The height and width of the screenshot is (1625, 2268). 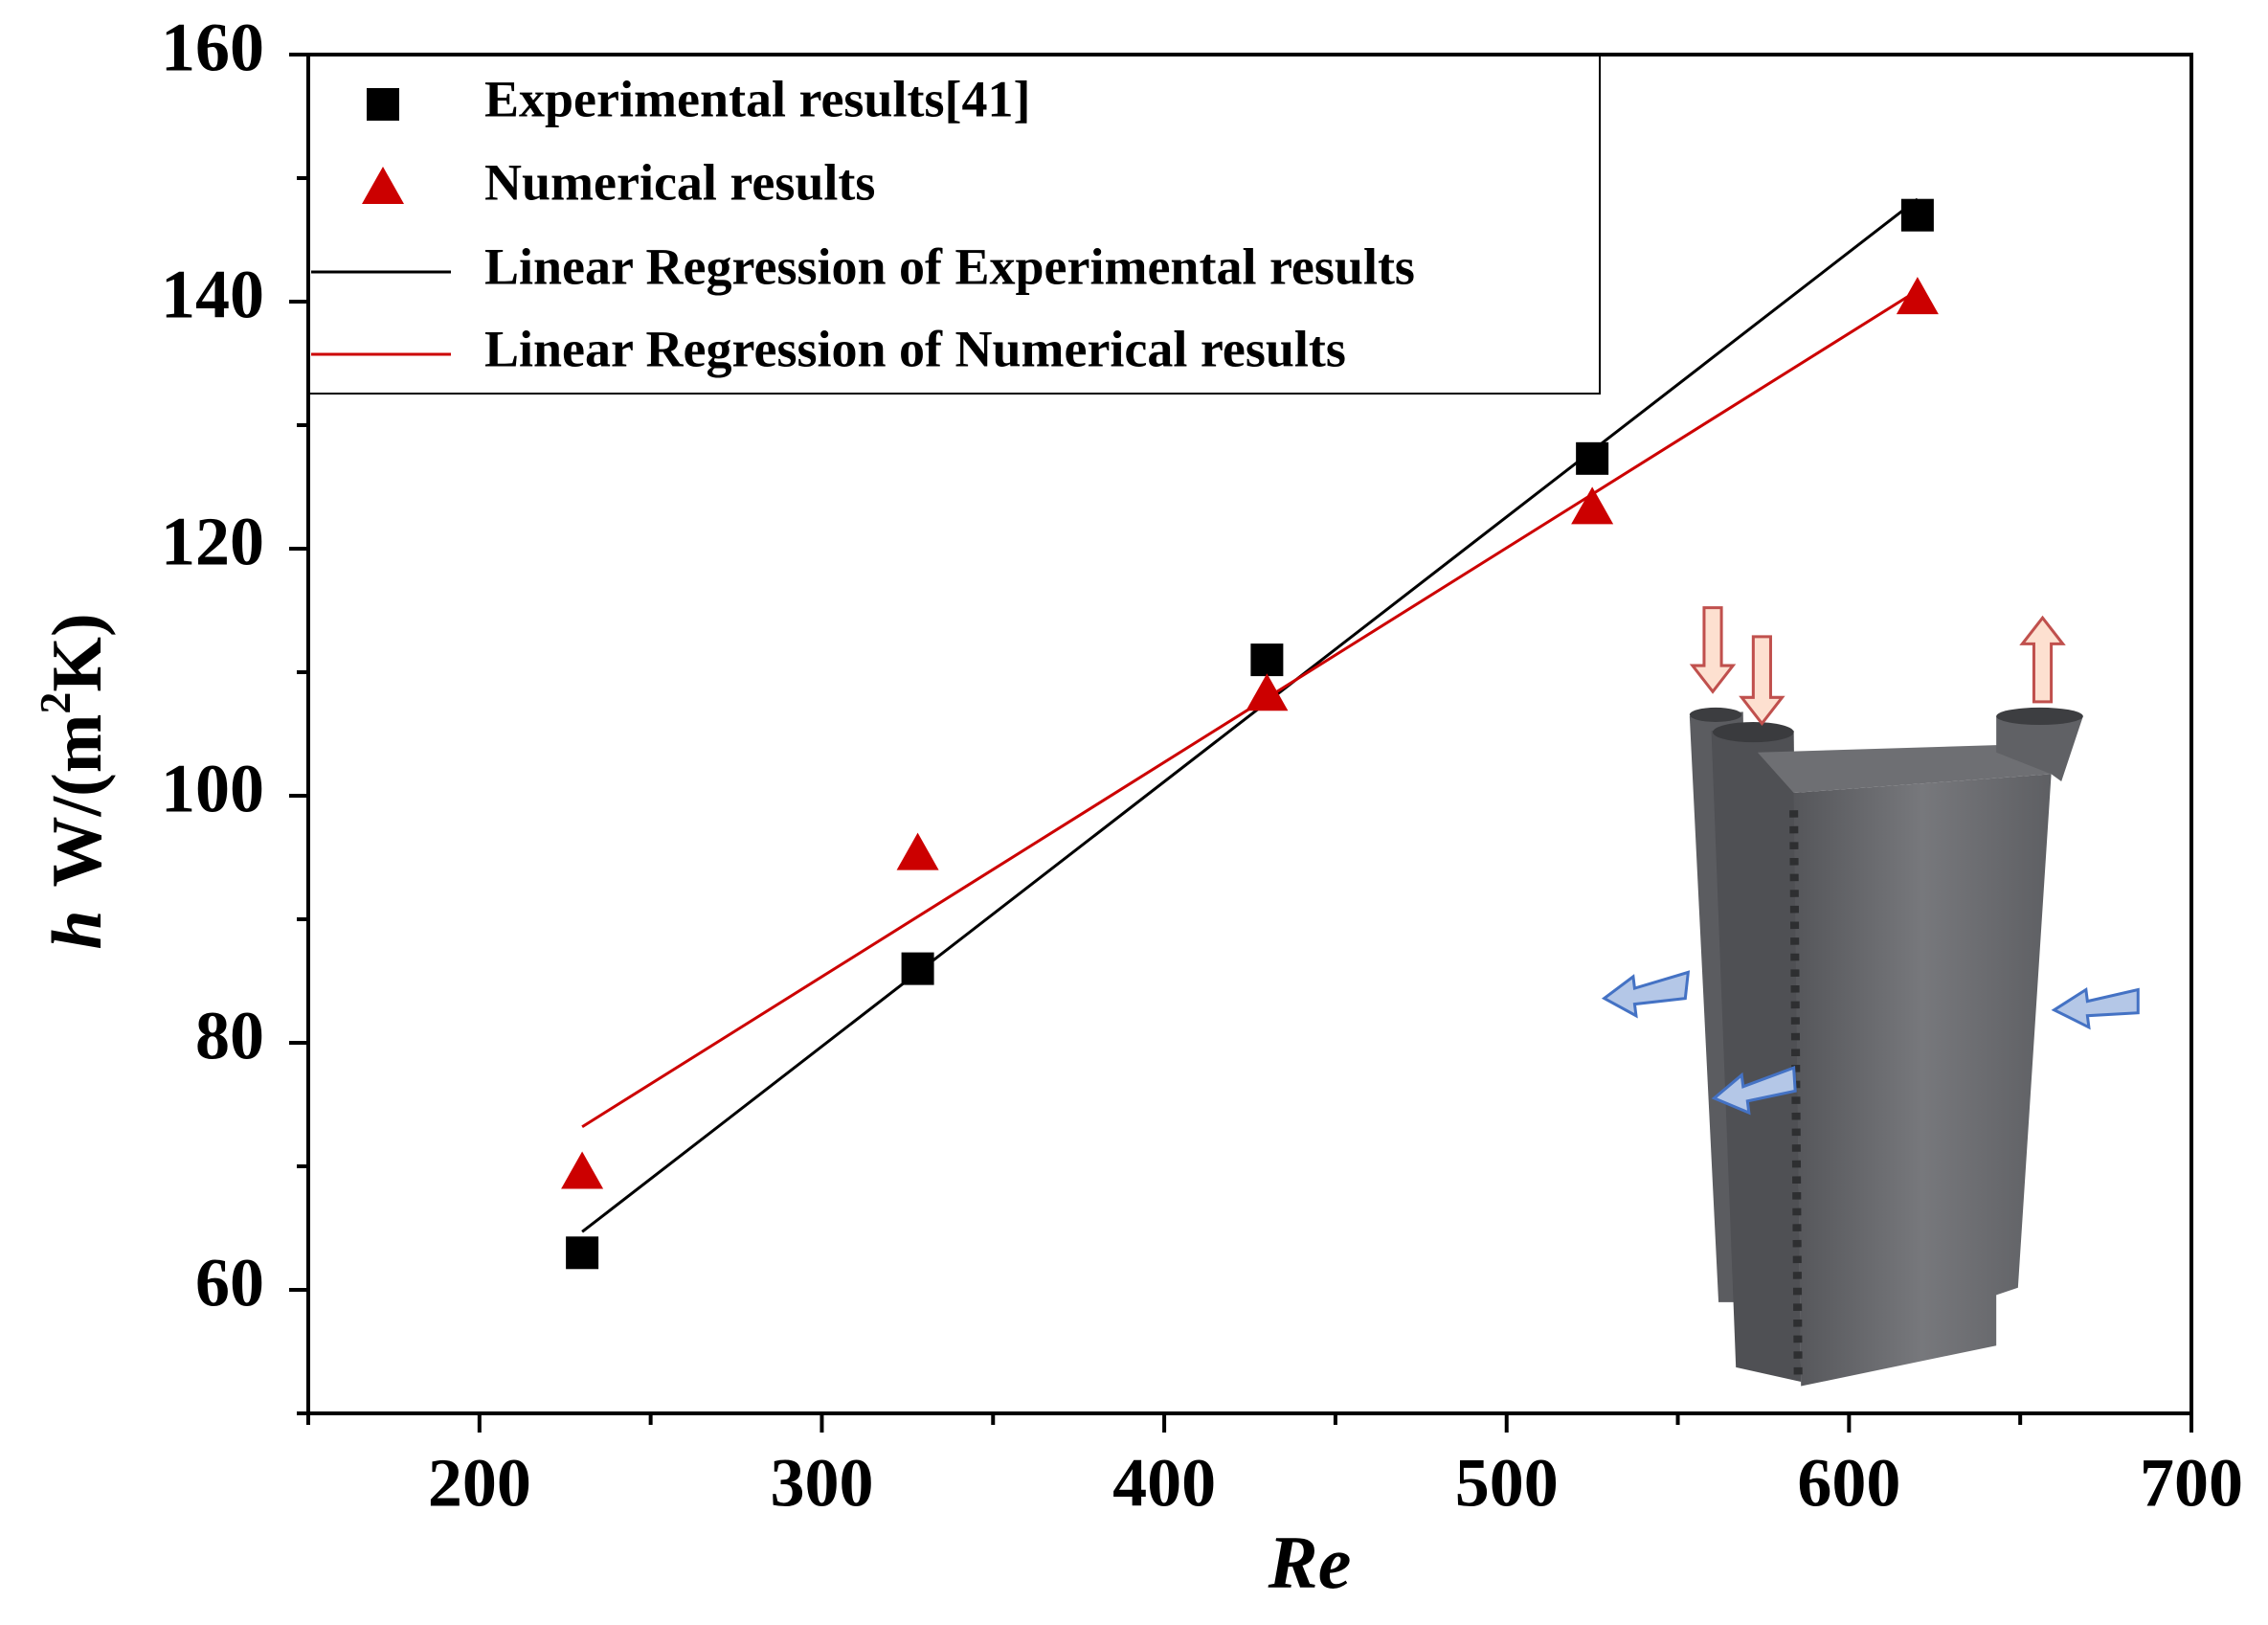 What do you see at coordinates (229, 1036) in the screenshot?
I see `y-tick-label: 80` at bounding box center [229, 1036].